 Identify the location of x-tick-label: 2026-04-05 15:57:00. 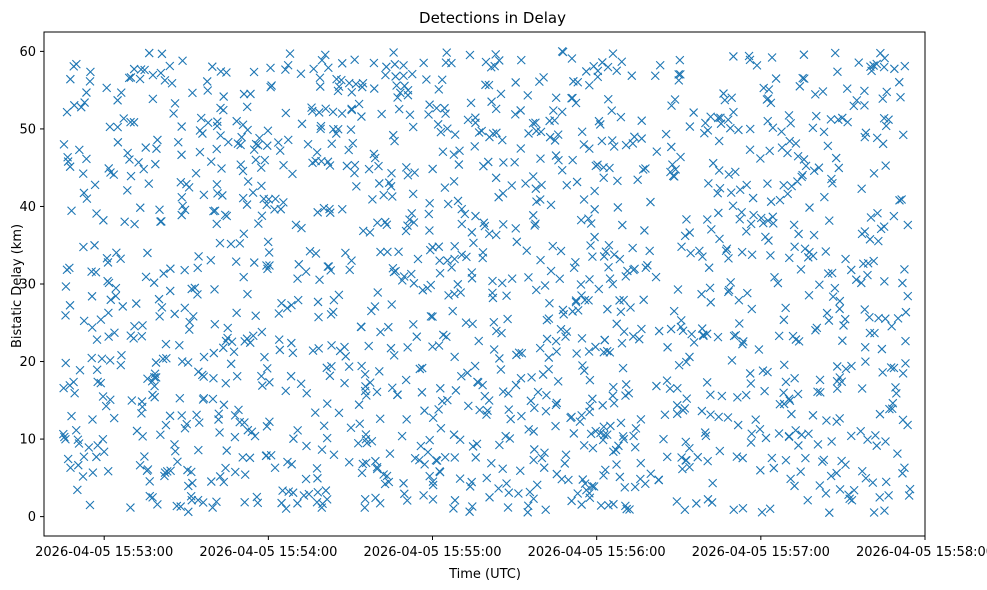
(761, 552).